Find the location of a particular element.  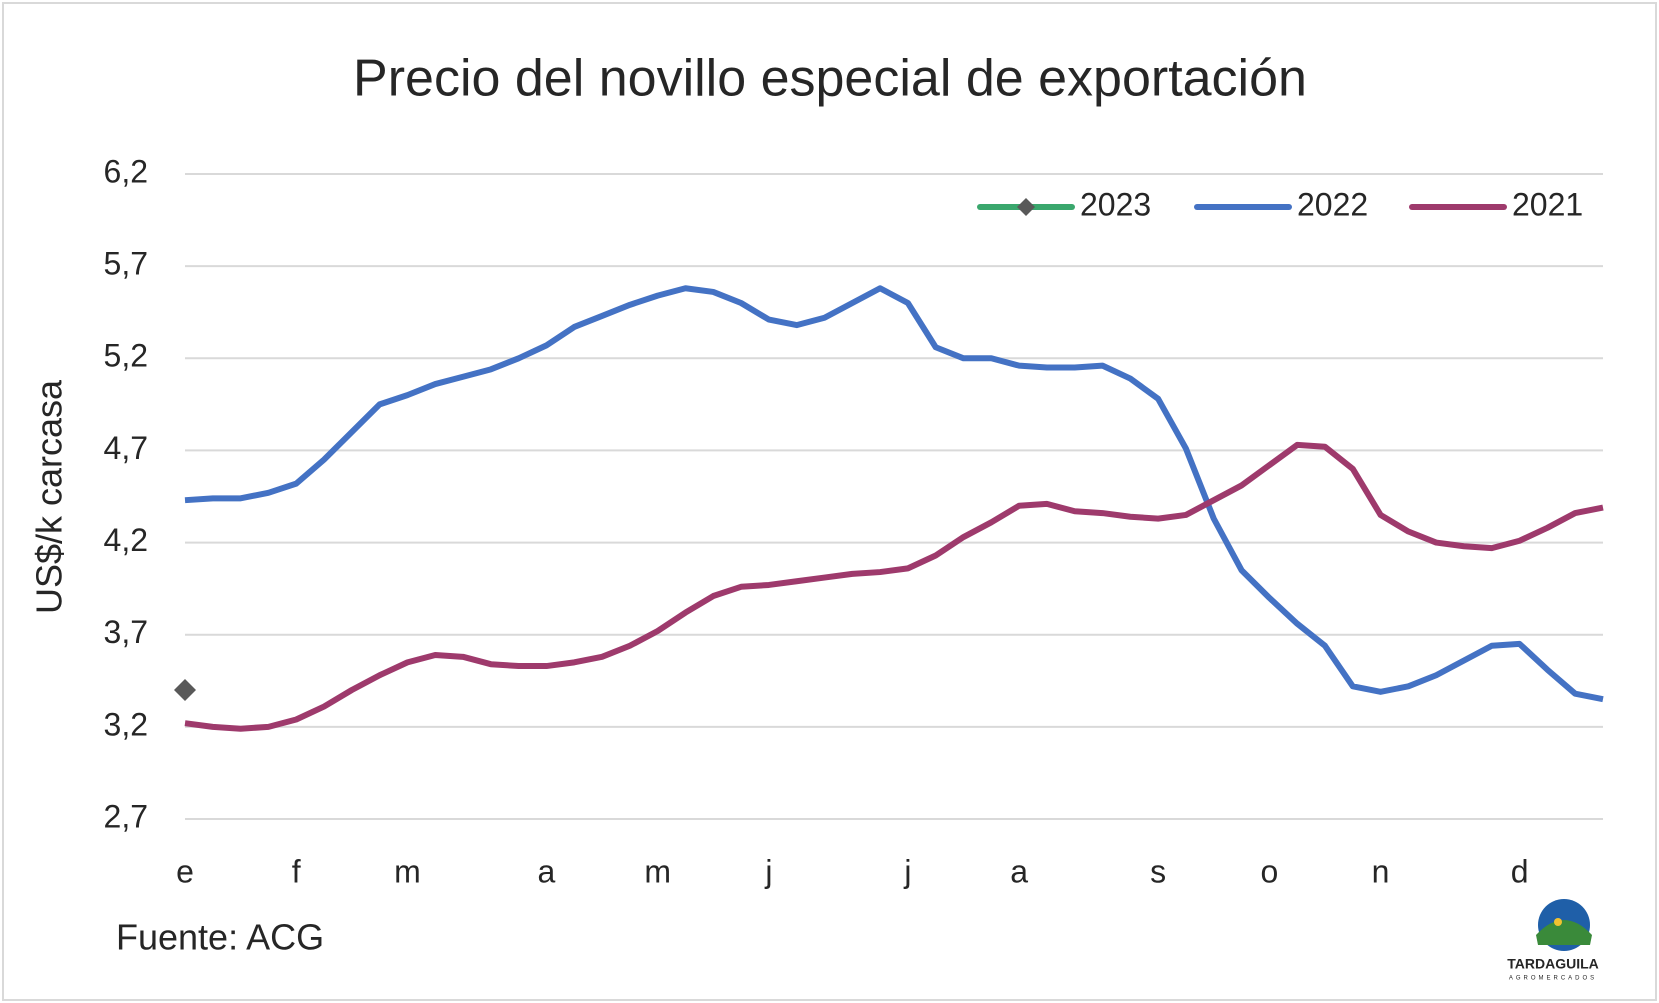

x-tick-label: f is located at coordinates (296, 871).